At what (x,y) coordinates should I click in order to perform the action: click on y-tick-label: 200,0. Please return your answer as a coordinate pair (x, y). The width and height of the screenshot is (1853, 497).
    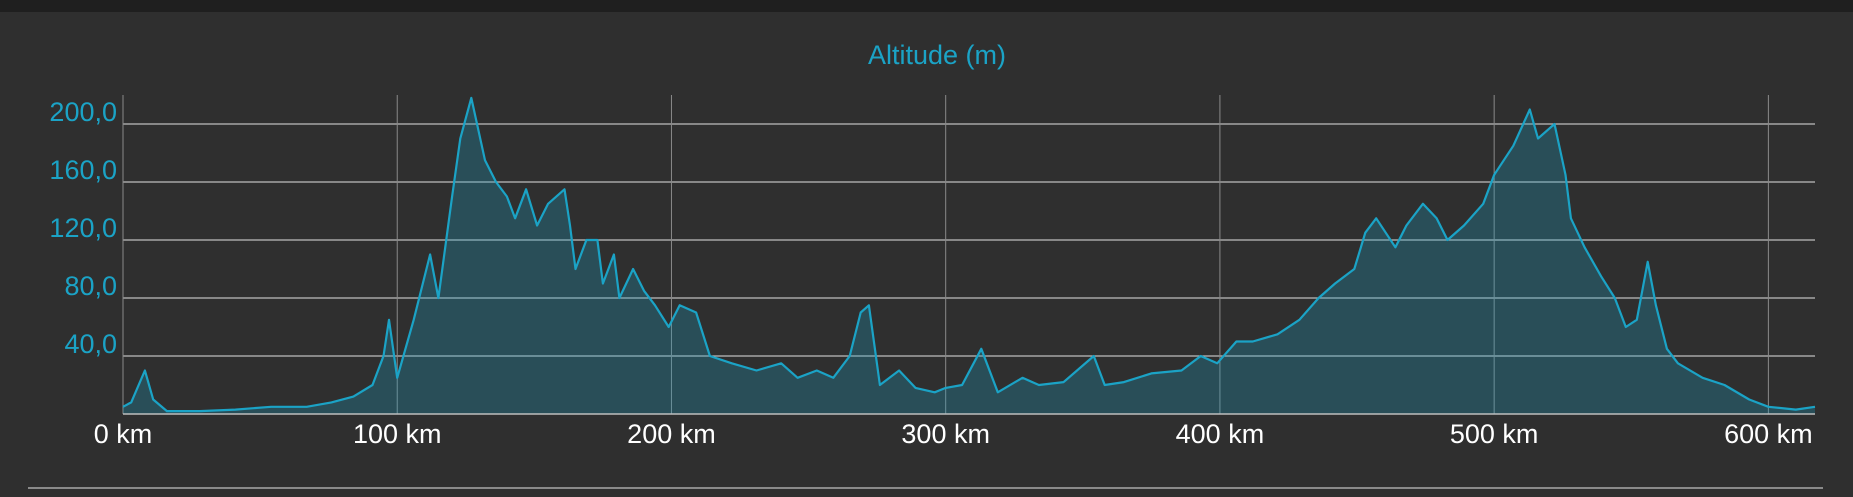
    Looking at the image, I should click on (83, 112).